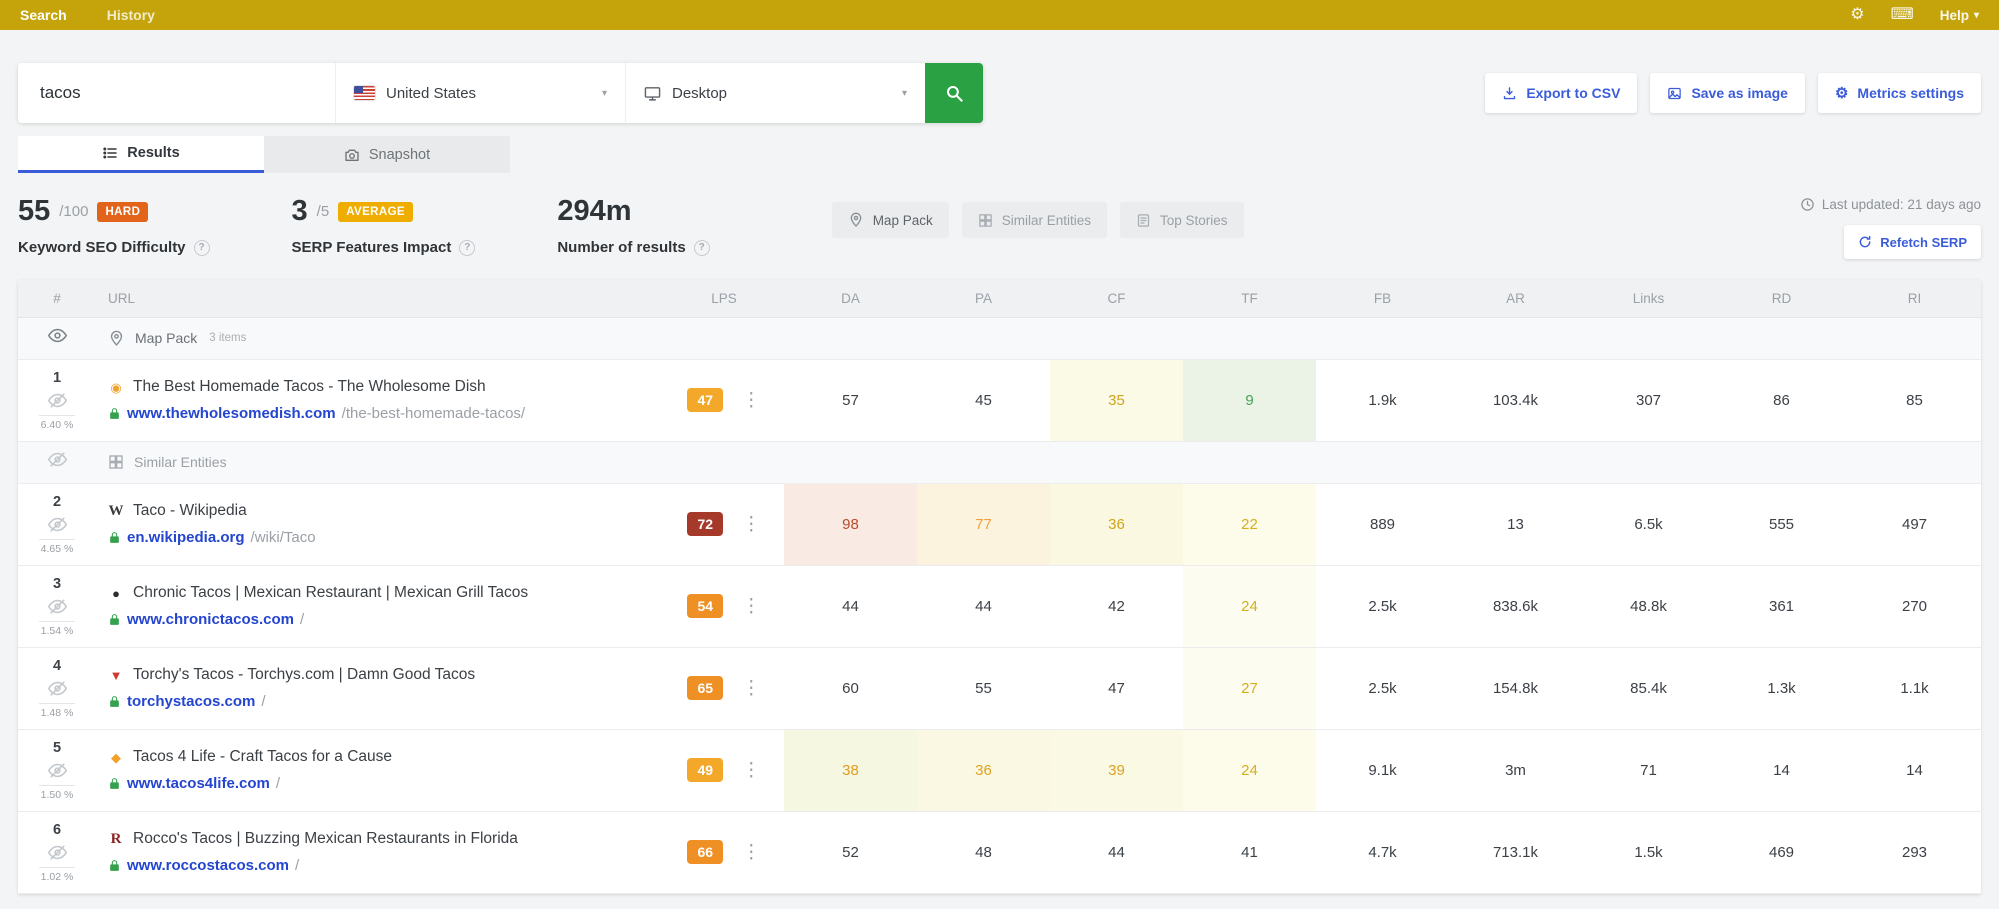 This screenshot has height=909, width=1999. I want to click on refresh-info: Last updated: 21 days ago Refetch SERP, so click(1890, 228).